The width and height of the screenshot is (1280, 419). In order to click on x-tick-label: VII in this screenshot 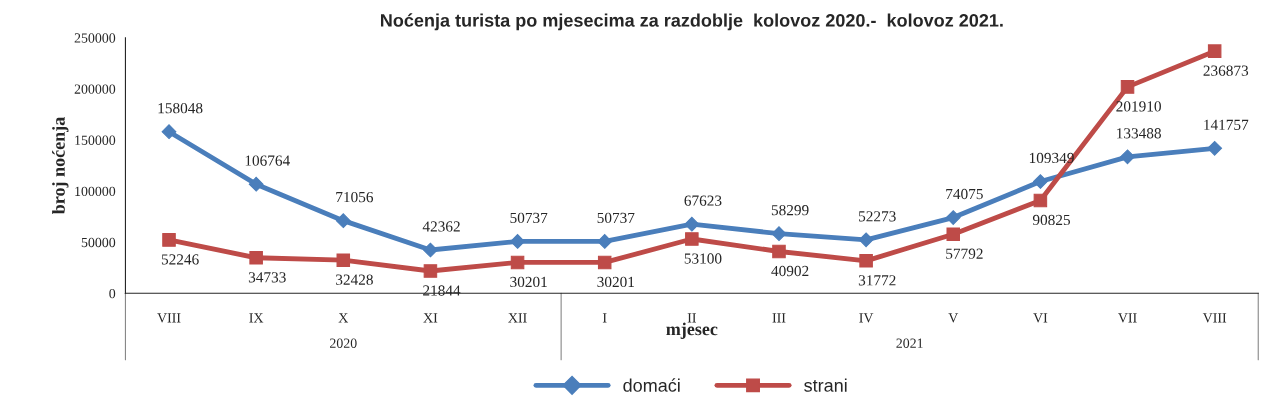, I will do `click(1127, 318)`.